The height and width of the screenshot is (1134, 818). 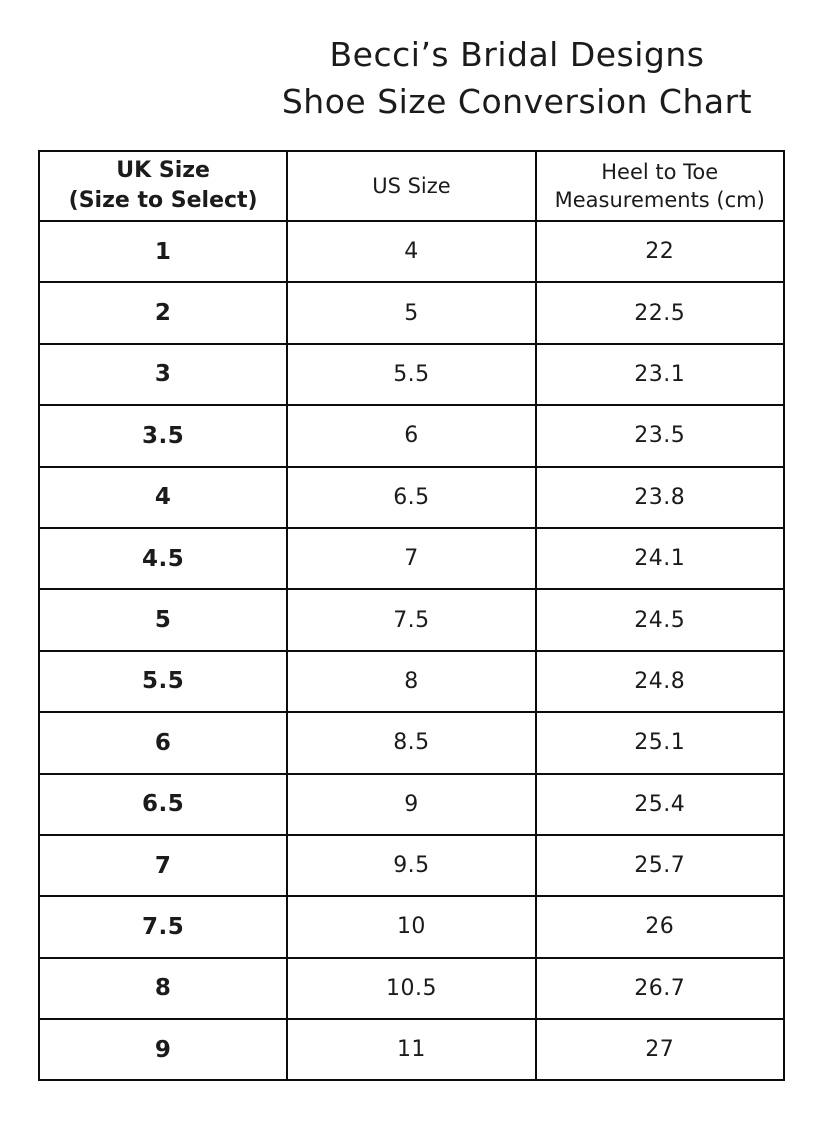 What do you see at coordinates (659, 865) in the screenshot?
I see `heel-toe-cell: 25.7` at bounding box center [659, 865].